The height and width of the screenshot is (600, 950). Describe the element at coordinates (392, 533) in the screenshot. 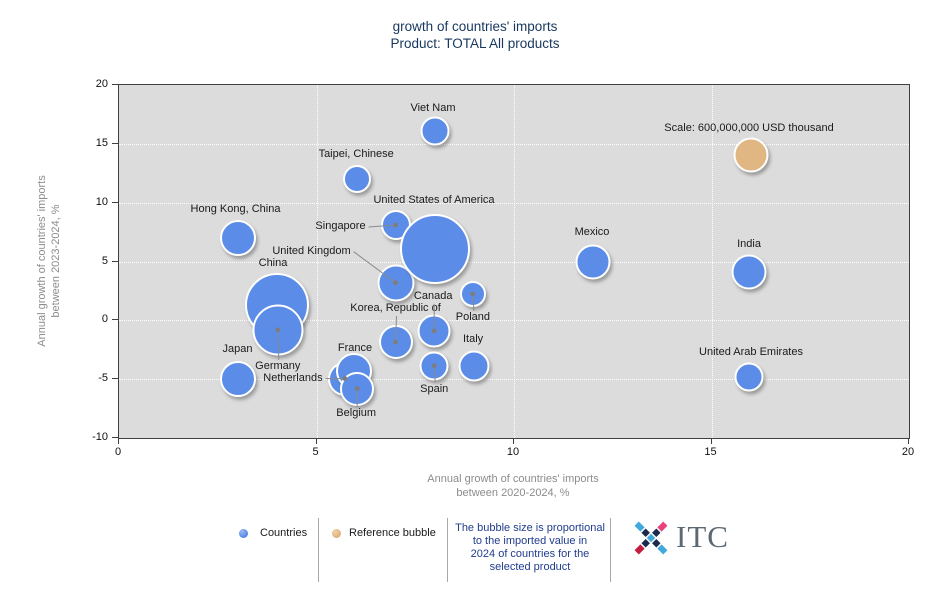

I see `legend-reference-label: Reference bubble` at that location.